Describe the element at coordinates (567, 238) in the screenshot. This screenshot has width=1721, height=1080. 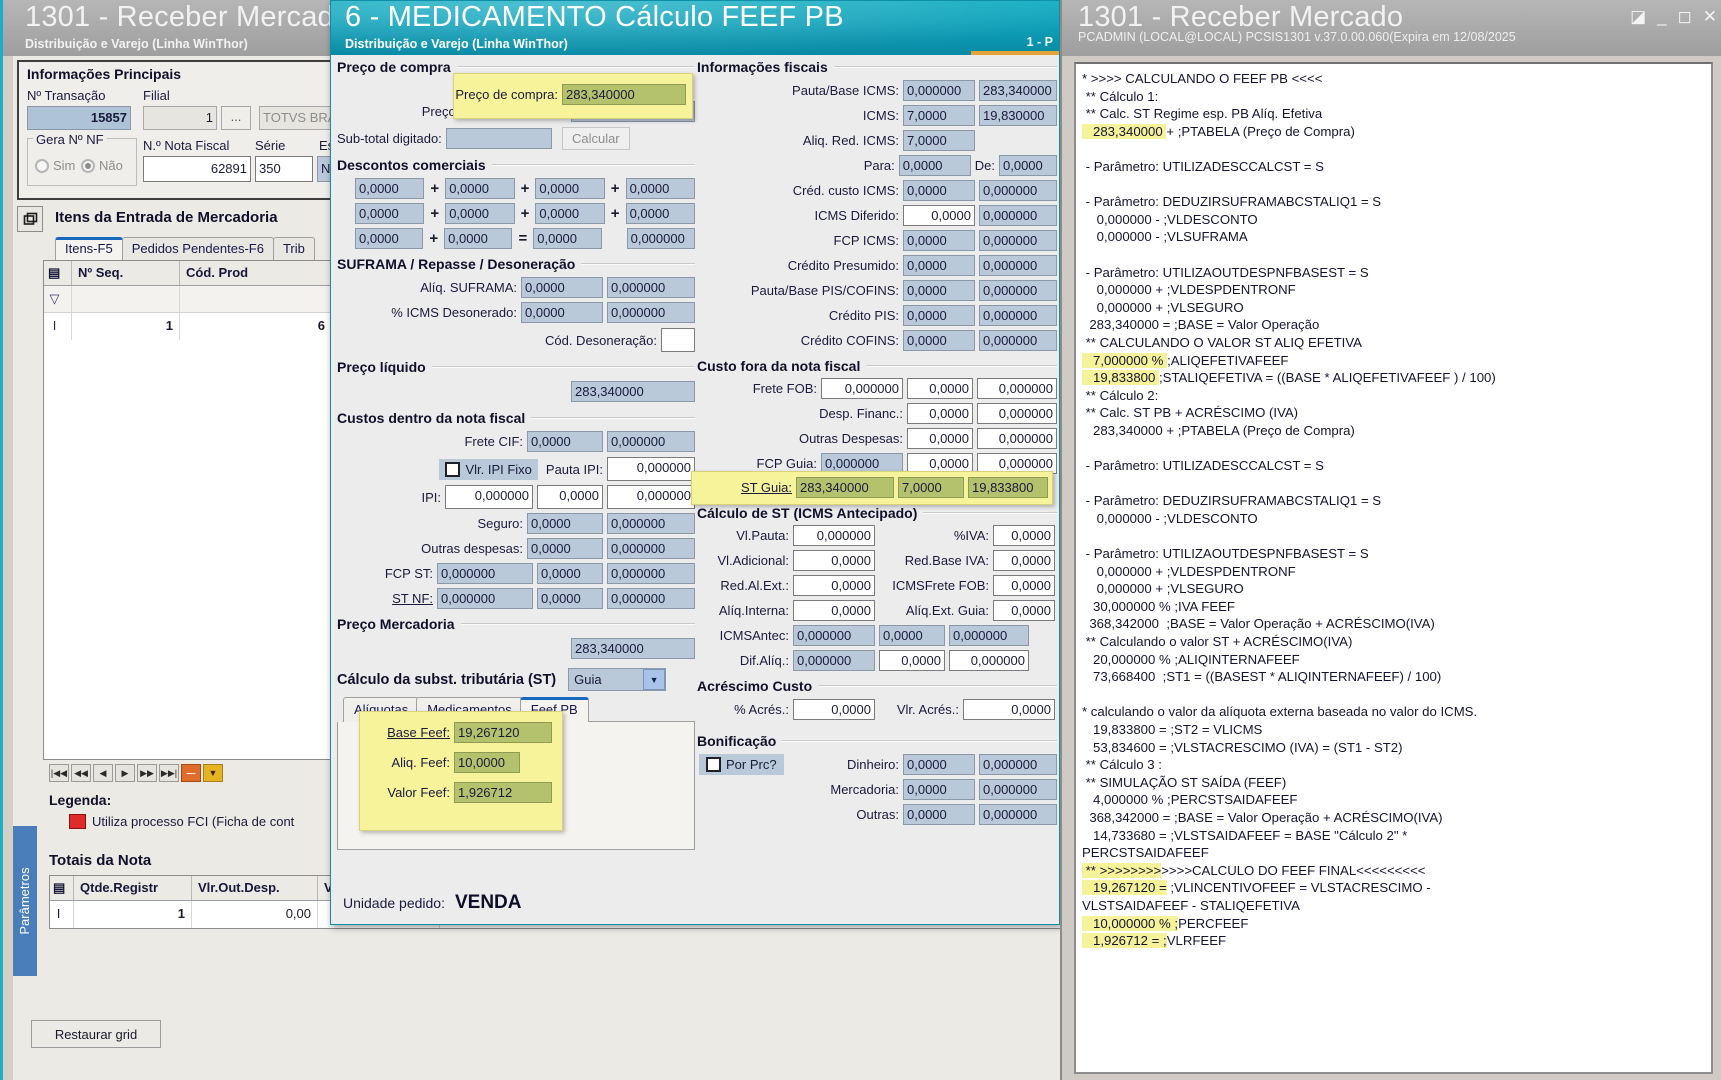
I see `desconto-3-3-input: 0,0000` at that location.